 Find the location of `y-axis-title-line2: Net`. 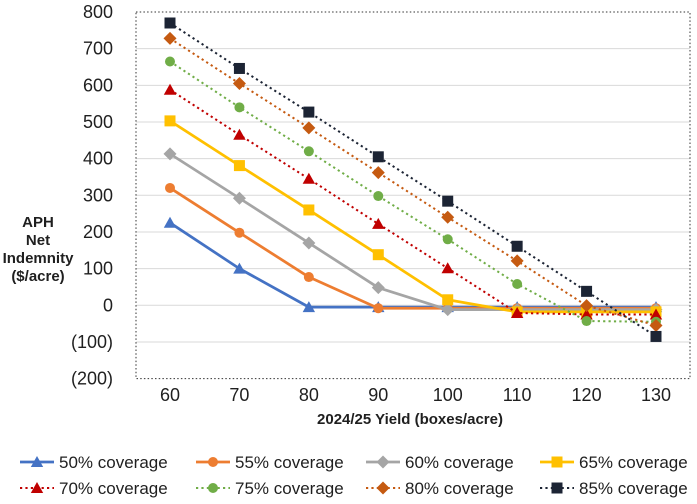

y-axis-title-line2: Net is located at coordinates (38, 240).